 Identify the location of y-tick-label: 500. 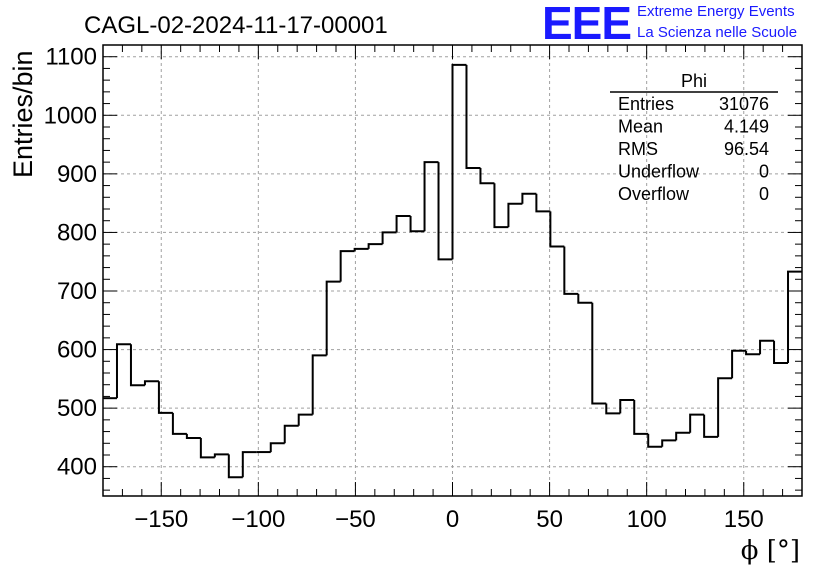
(77, 408).